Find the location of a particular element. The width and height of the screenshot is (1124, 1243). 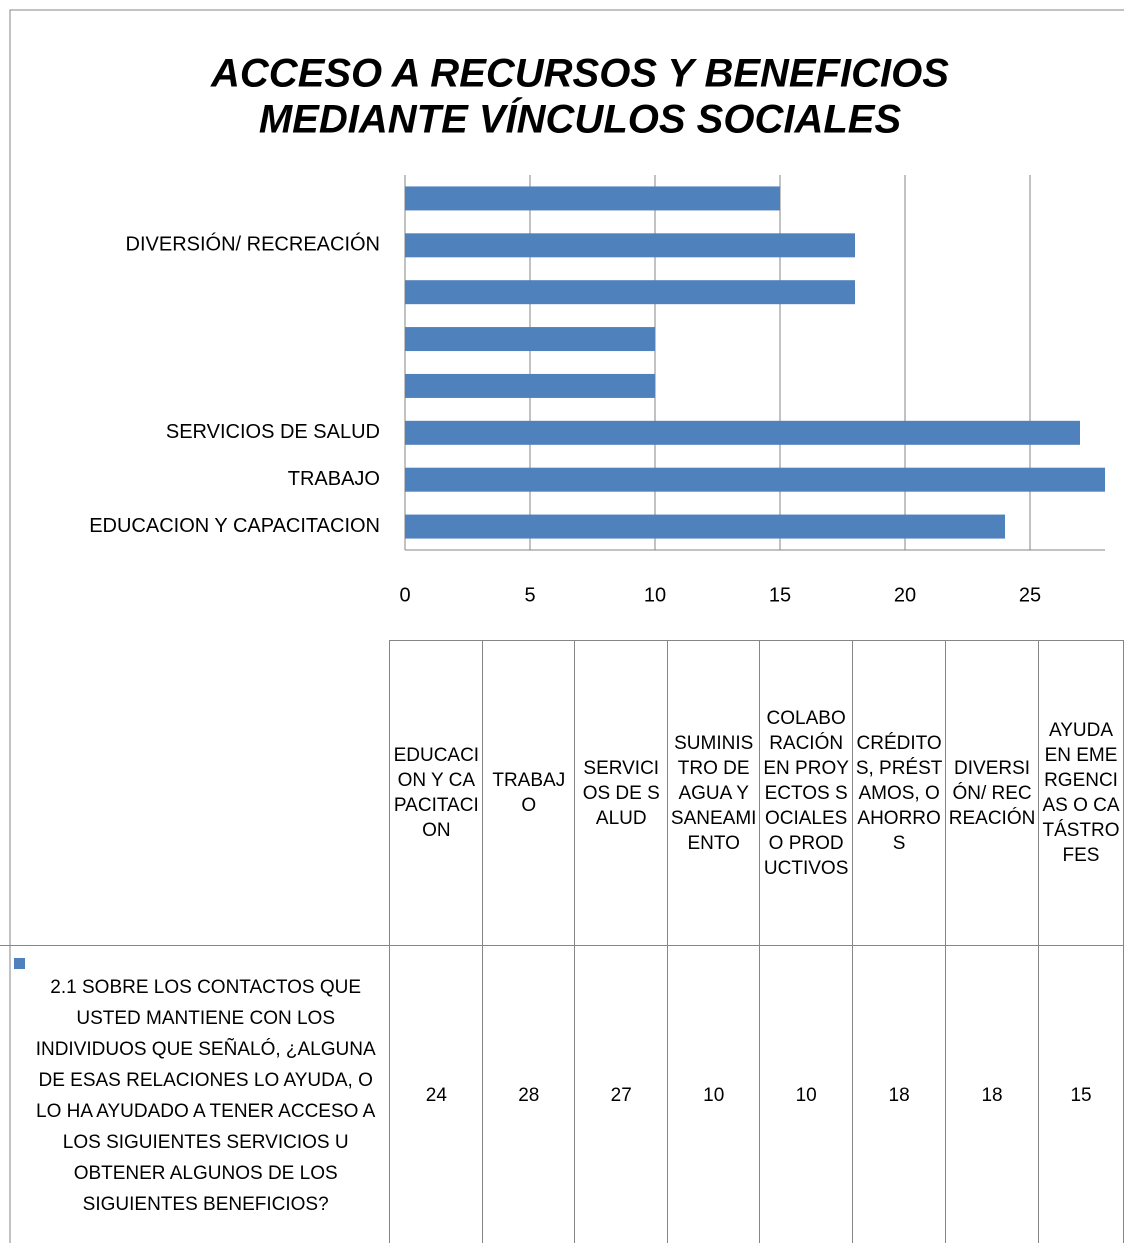

chart-title: ACCESO A RECURSOS Y BENEFICIOS is located at coordinates (579, 74).